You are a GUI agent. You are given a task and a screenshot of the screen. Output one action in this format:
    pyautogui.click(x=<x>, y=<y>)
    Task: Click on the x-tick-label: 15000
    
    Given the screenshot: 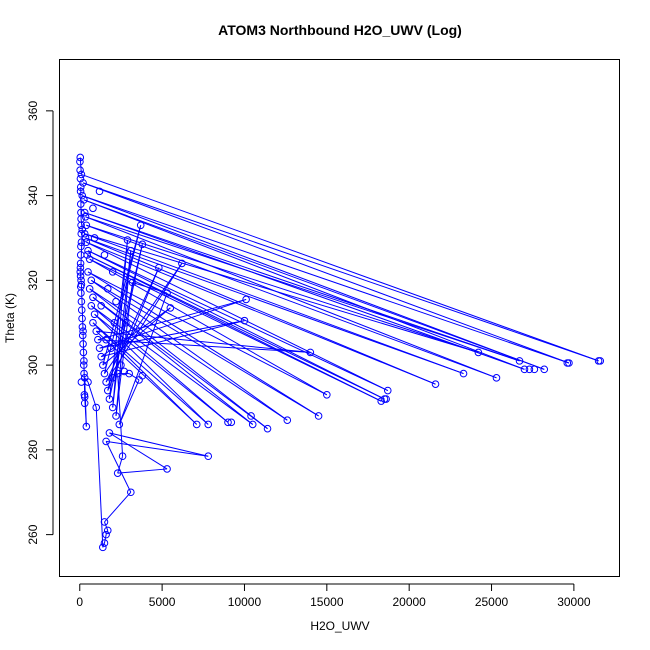 What is the action you would take?
    pyautogui.click(x=327, y=602)
    